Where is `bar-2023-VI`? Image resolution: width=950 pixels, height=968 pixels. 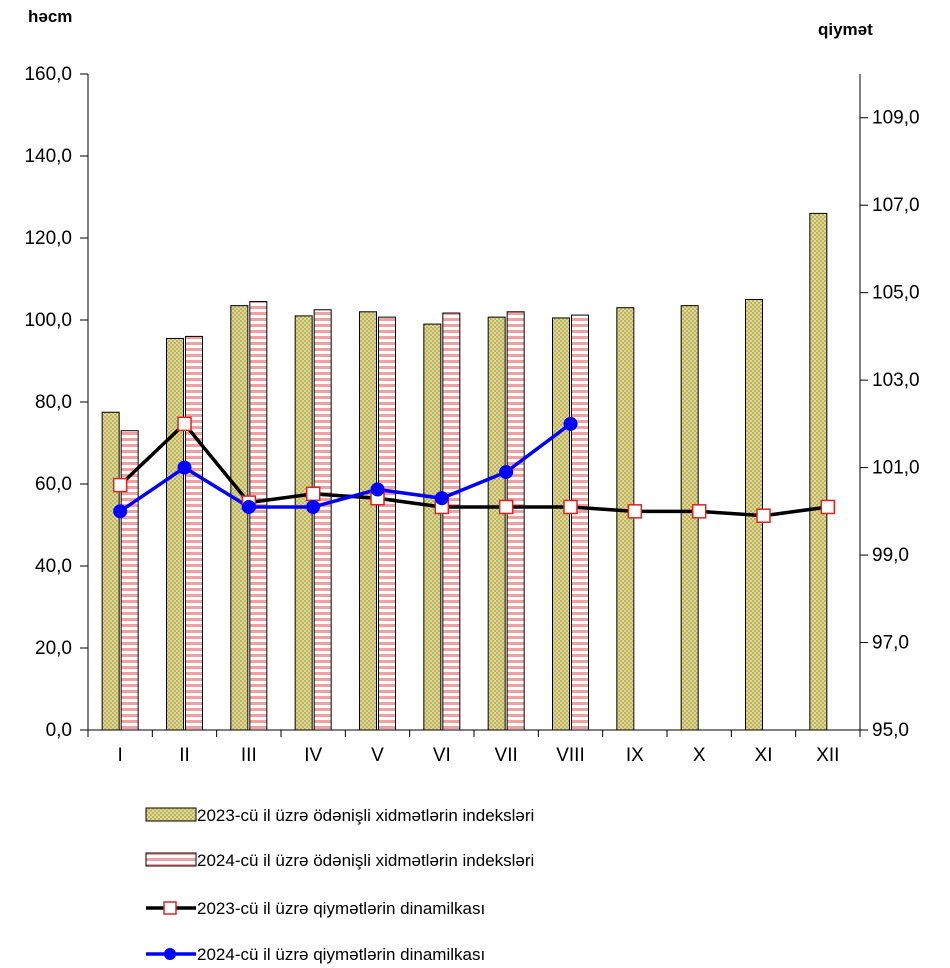 bar-2023-VI is located at coordinates (432, 527).